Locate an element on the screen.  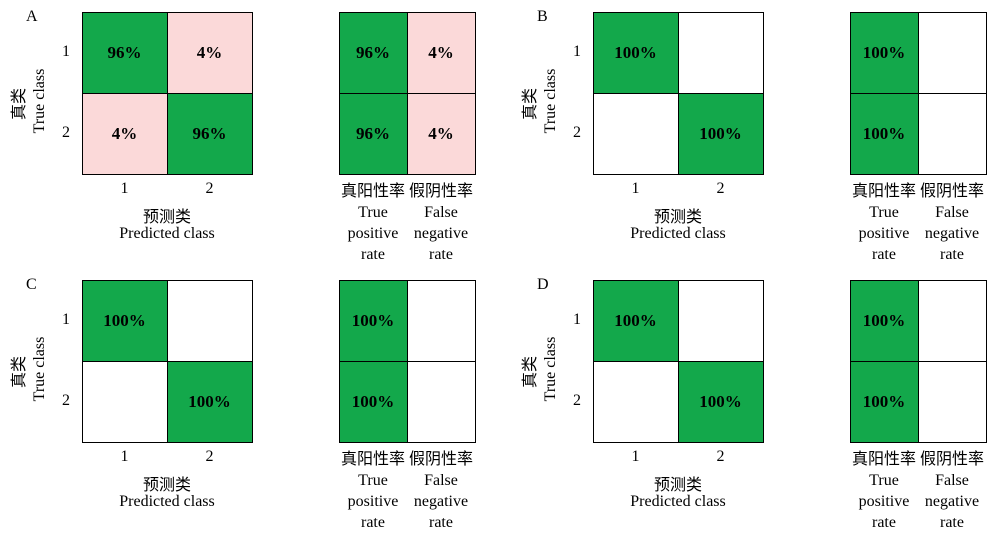
matrix-cell: 96% is located at coordinates (209, 133).